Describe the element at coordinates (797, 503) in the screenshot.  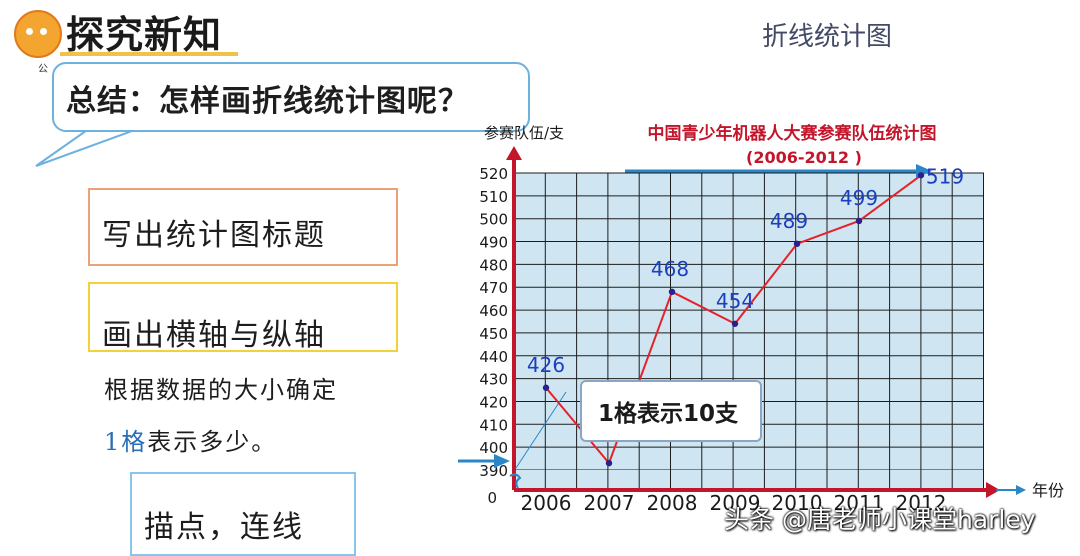
I see `x-tick-label: 2010` at that location.